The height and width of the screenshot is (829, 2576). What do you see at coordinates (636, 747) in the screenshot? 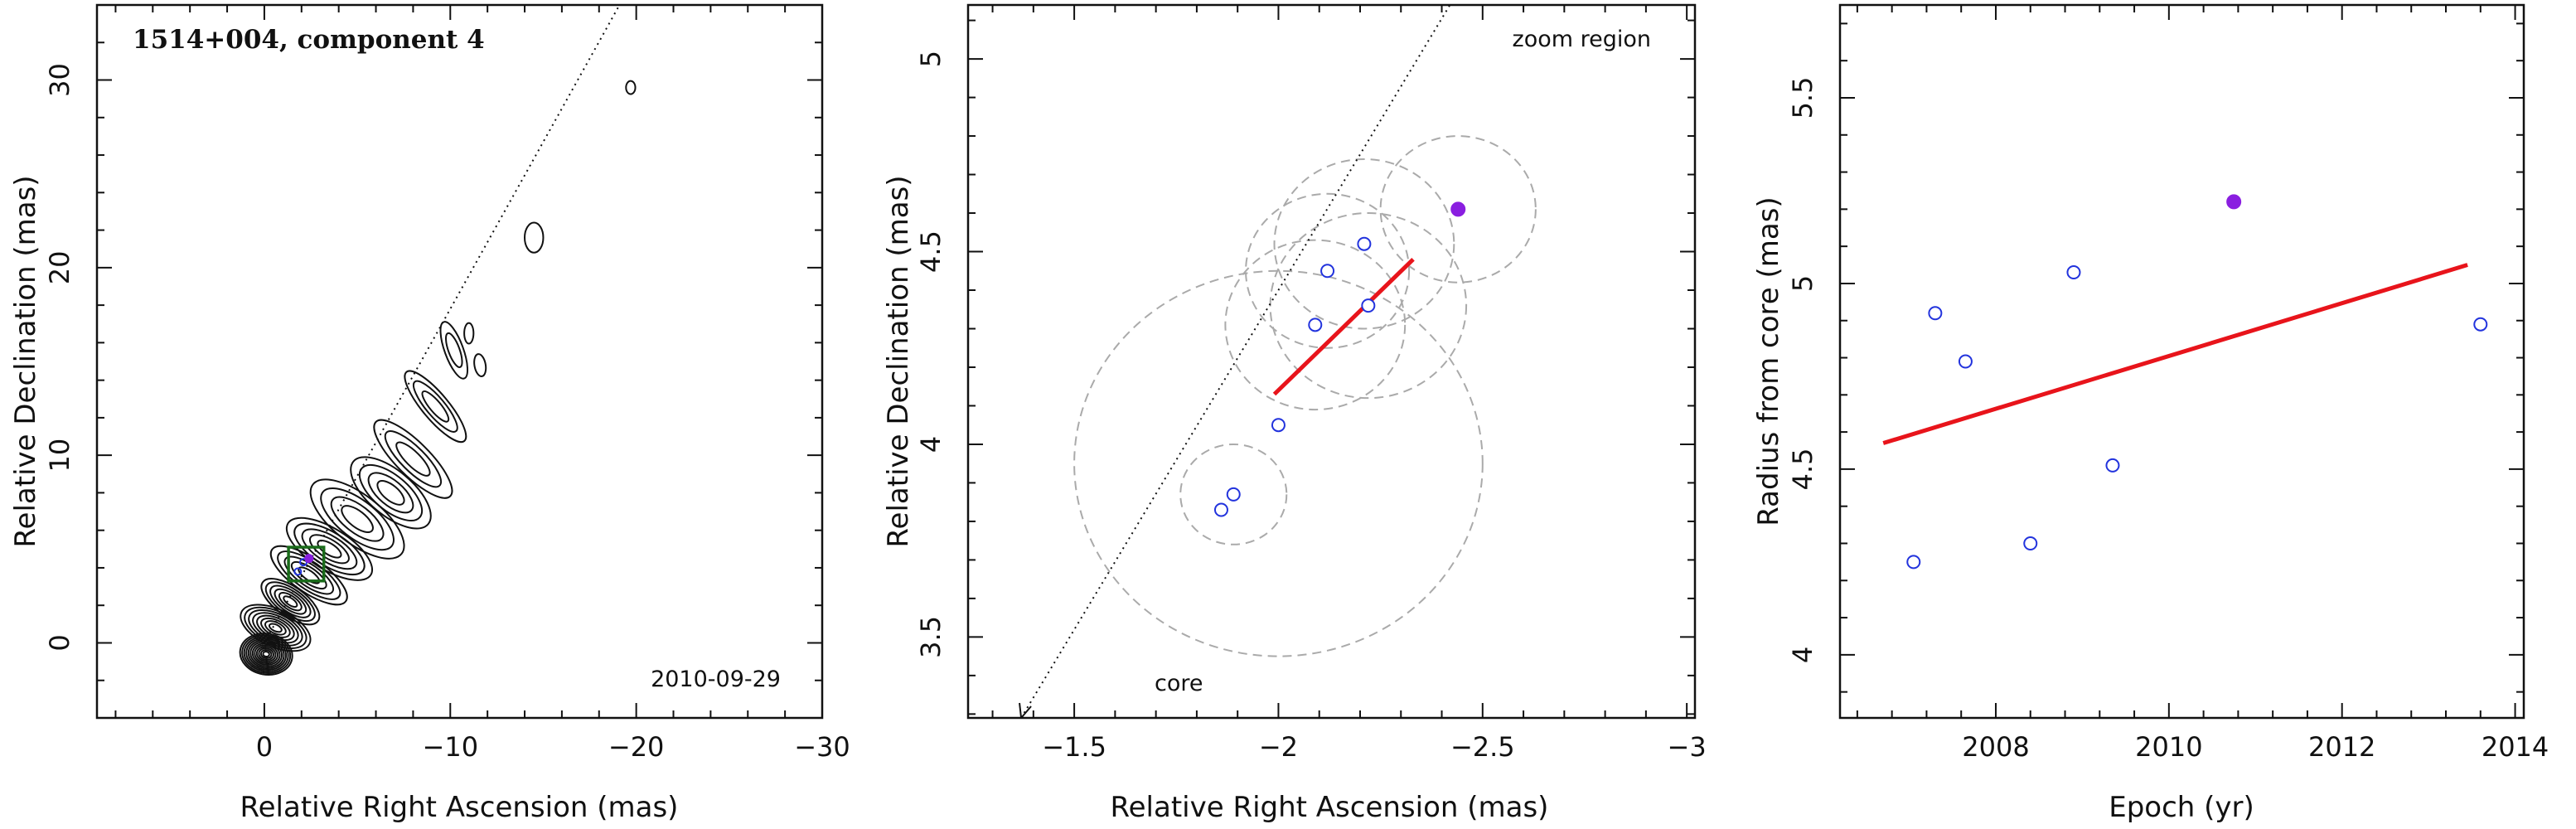
I see `x-tick-label: −20` at bounding box center [636, 747].